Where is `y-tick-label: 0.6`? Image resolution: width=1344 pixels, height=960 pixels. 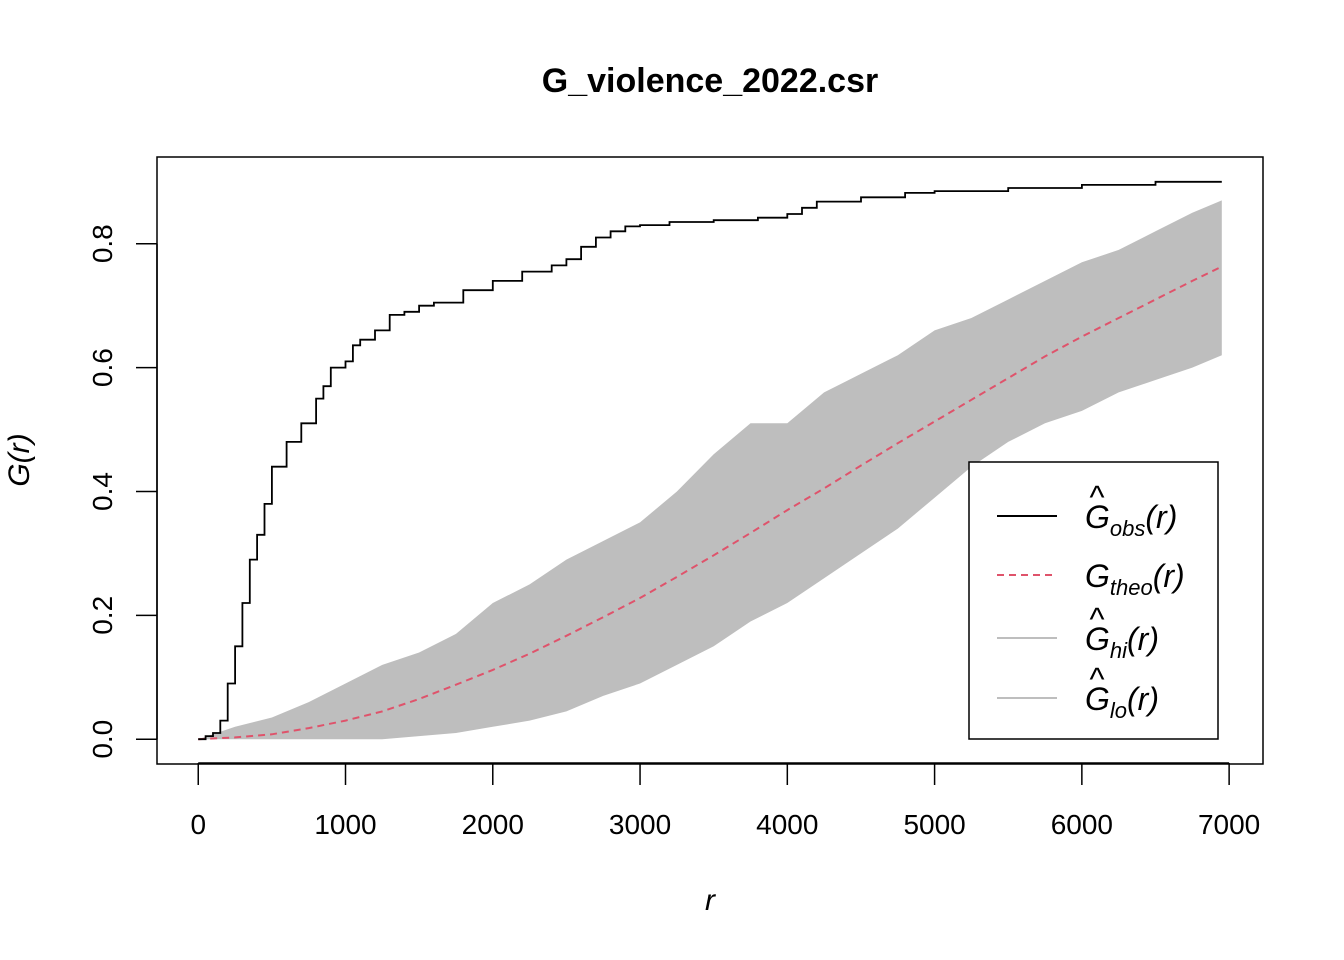 y-tick-label: 0.6 is located at coordinates (102, 367).